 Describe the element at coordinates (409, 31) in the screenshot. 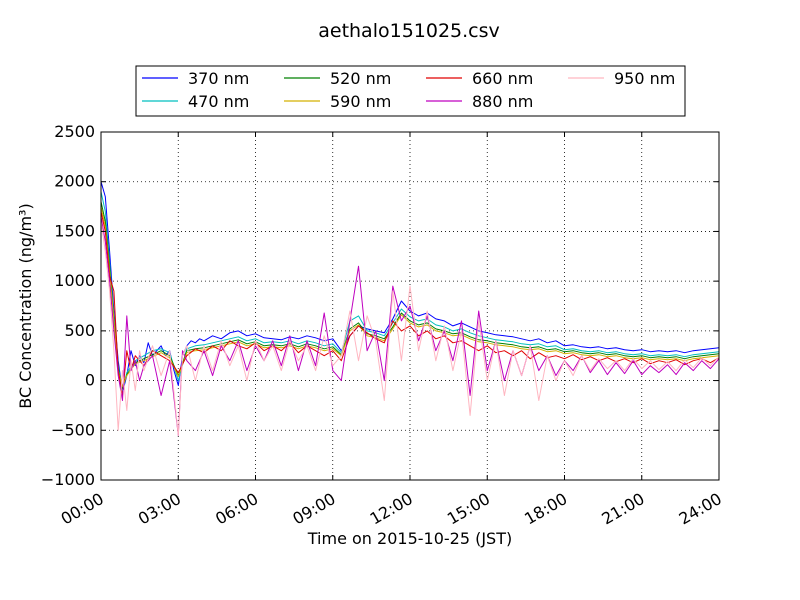

I see `chart-title: aethalo151025.csv` at that location.